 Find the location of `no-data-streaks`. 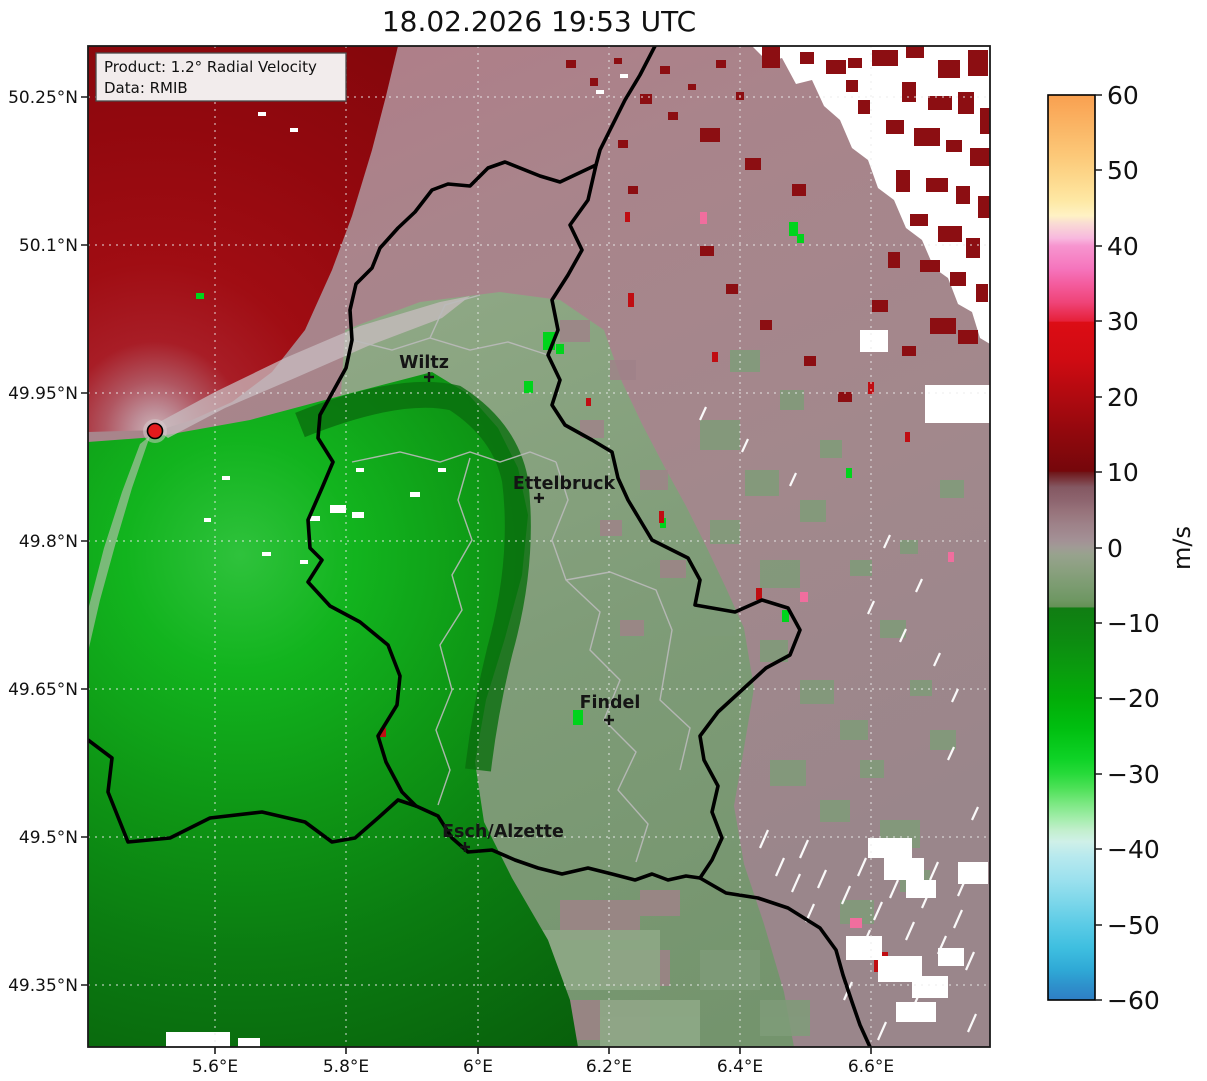

no-data-streaks is located at coordinates (839, 723).